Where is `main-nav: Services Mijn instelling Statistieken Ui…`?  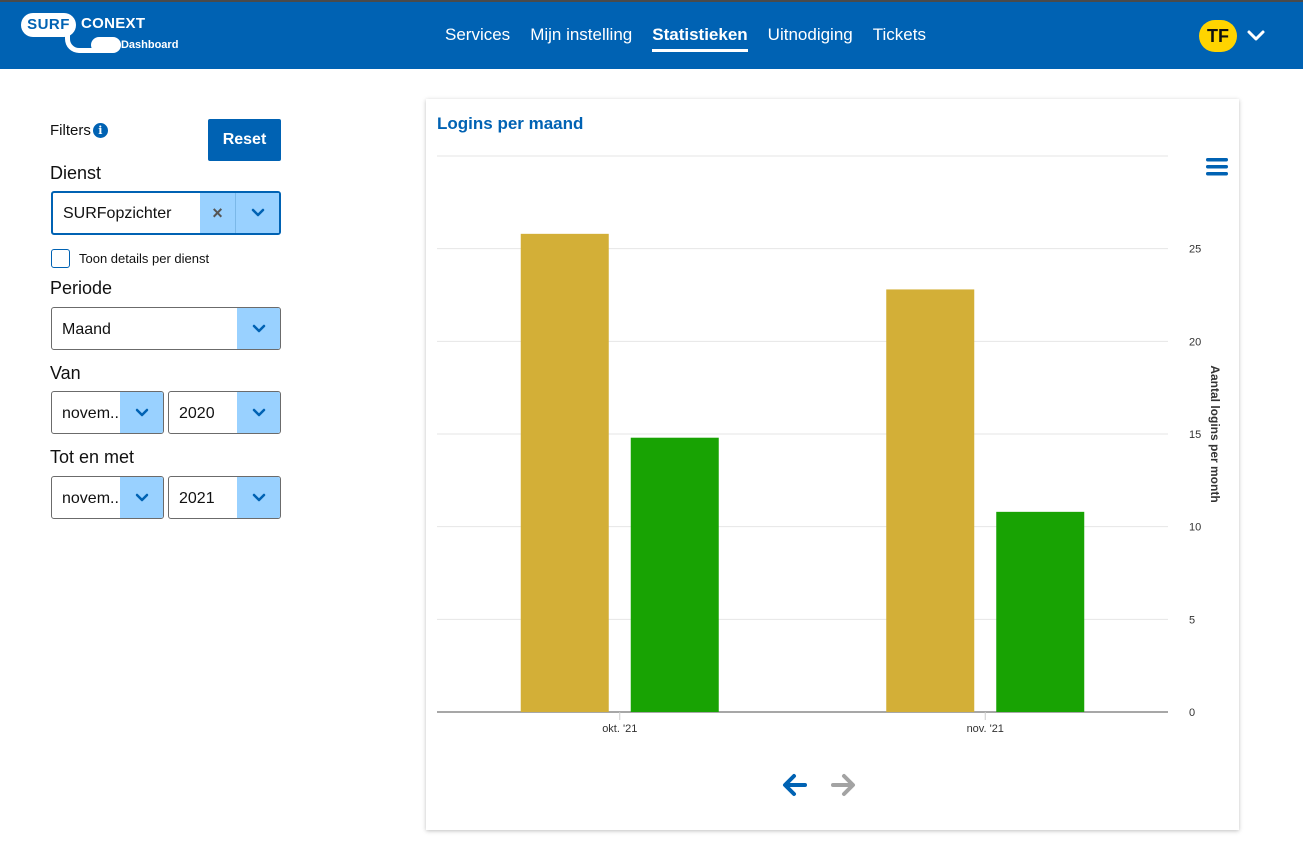
main-nav: Services Mijn instelling Statistieken Ui… is located at coordinates (685, 38).